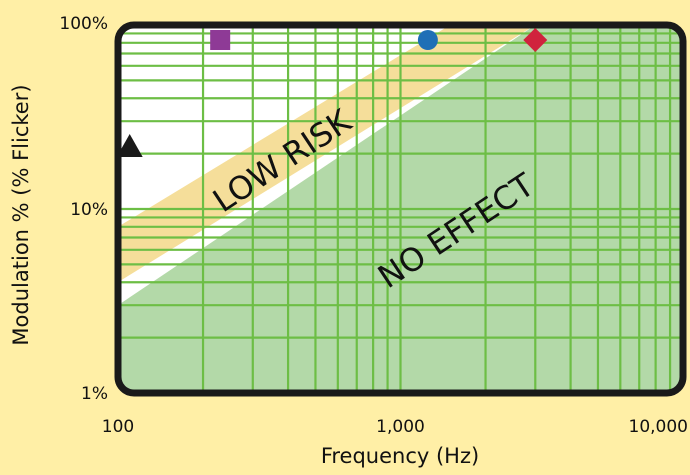 The image size is (690, 475). Describe the element at coordinates (83, 24) in the screenshot. I see `y-tick-label: 100%` at that location.